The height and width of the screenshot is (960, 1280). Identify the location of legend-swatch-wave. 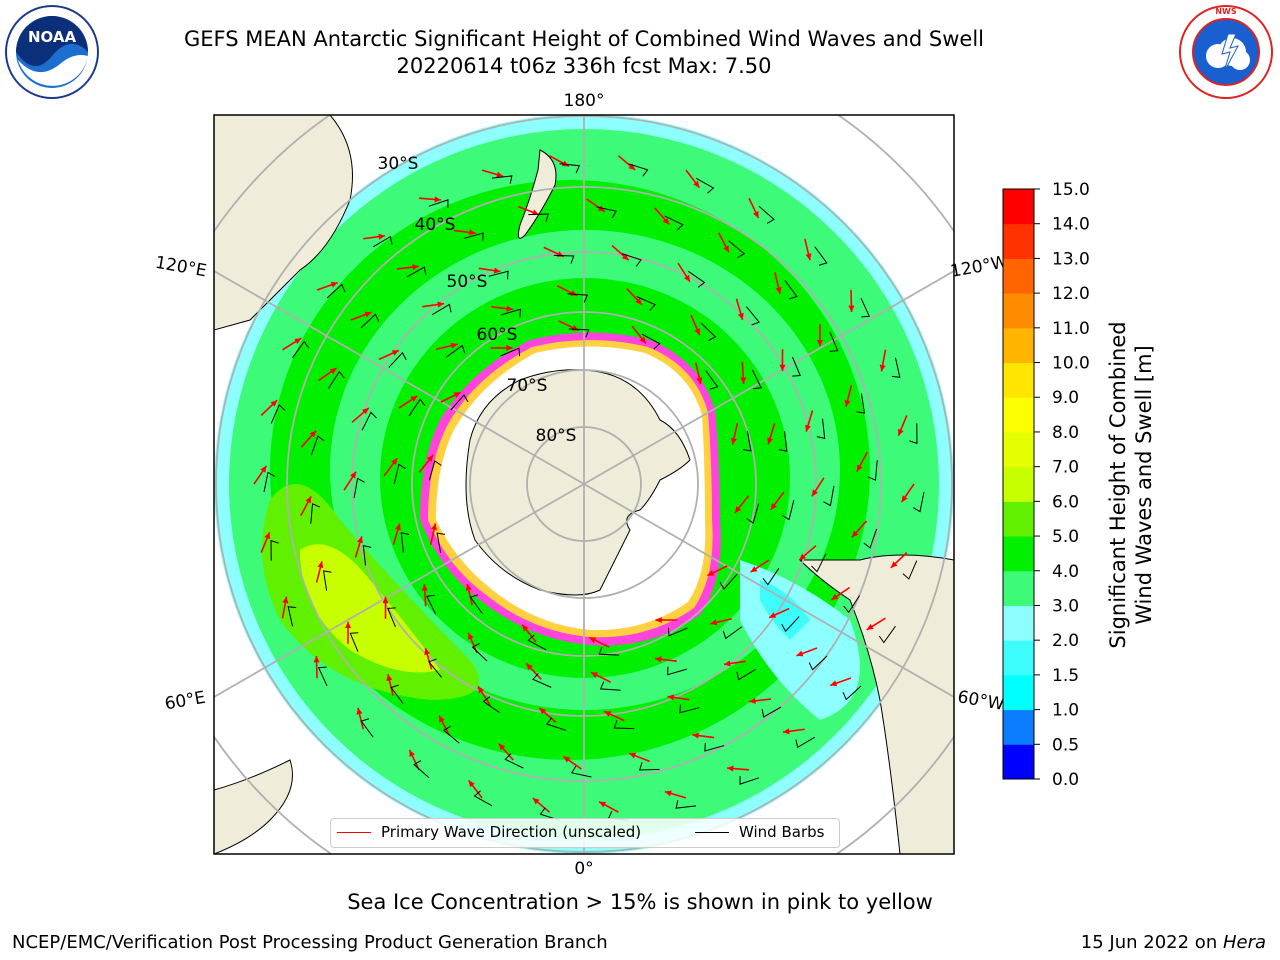
(354, 832).